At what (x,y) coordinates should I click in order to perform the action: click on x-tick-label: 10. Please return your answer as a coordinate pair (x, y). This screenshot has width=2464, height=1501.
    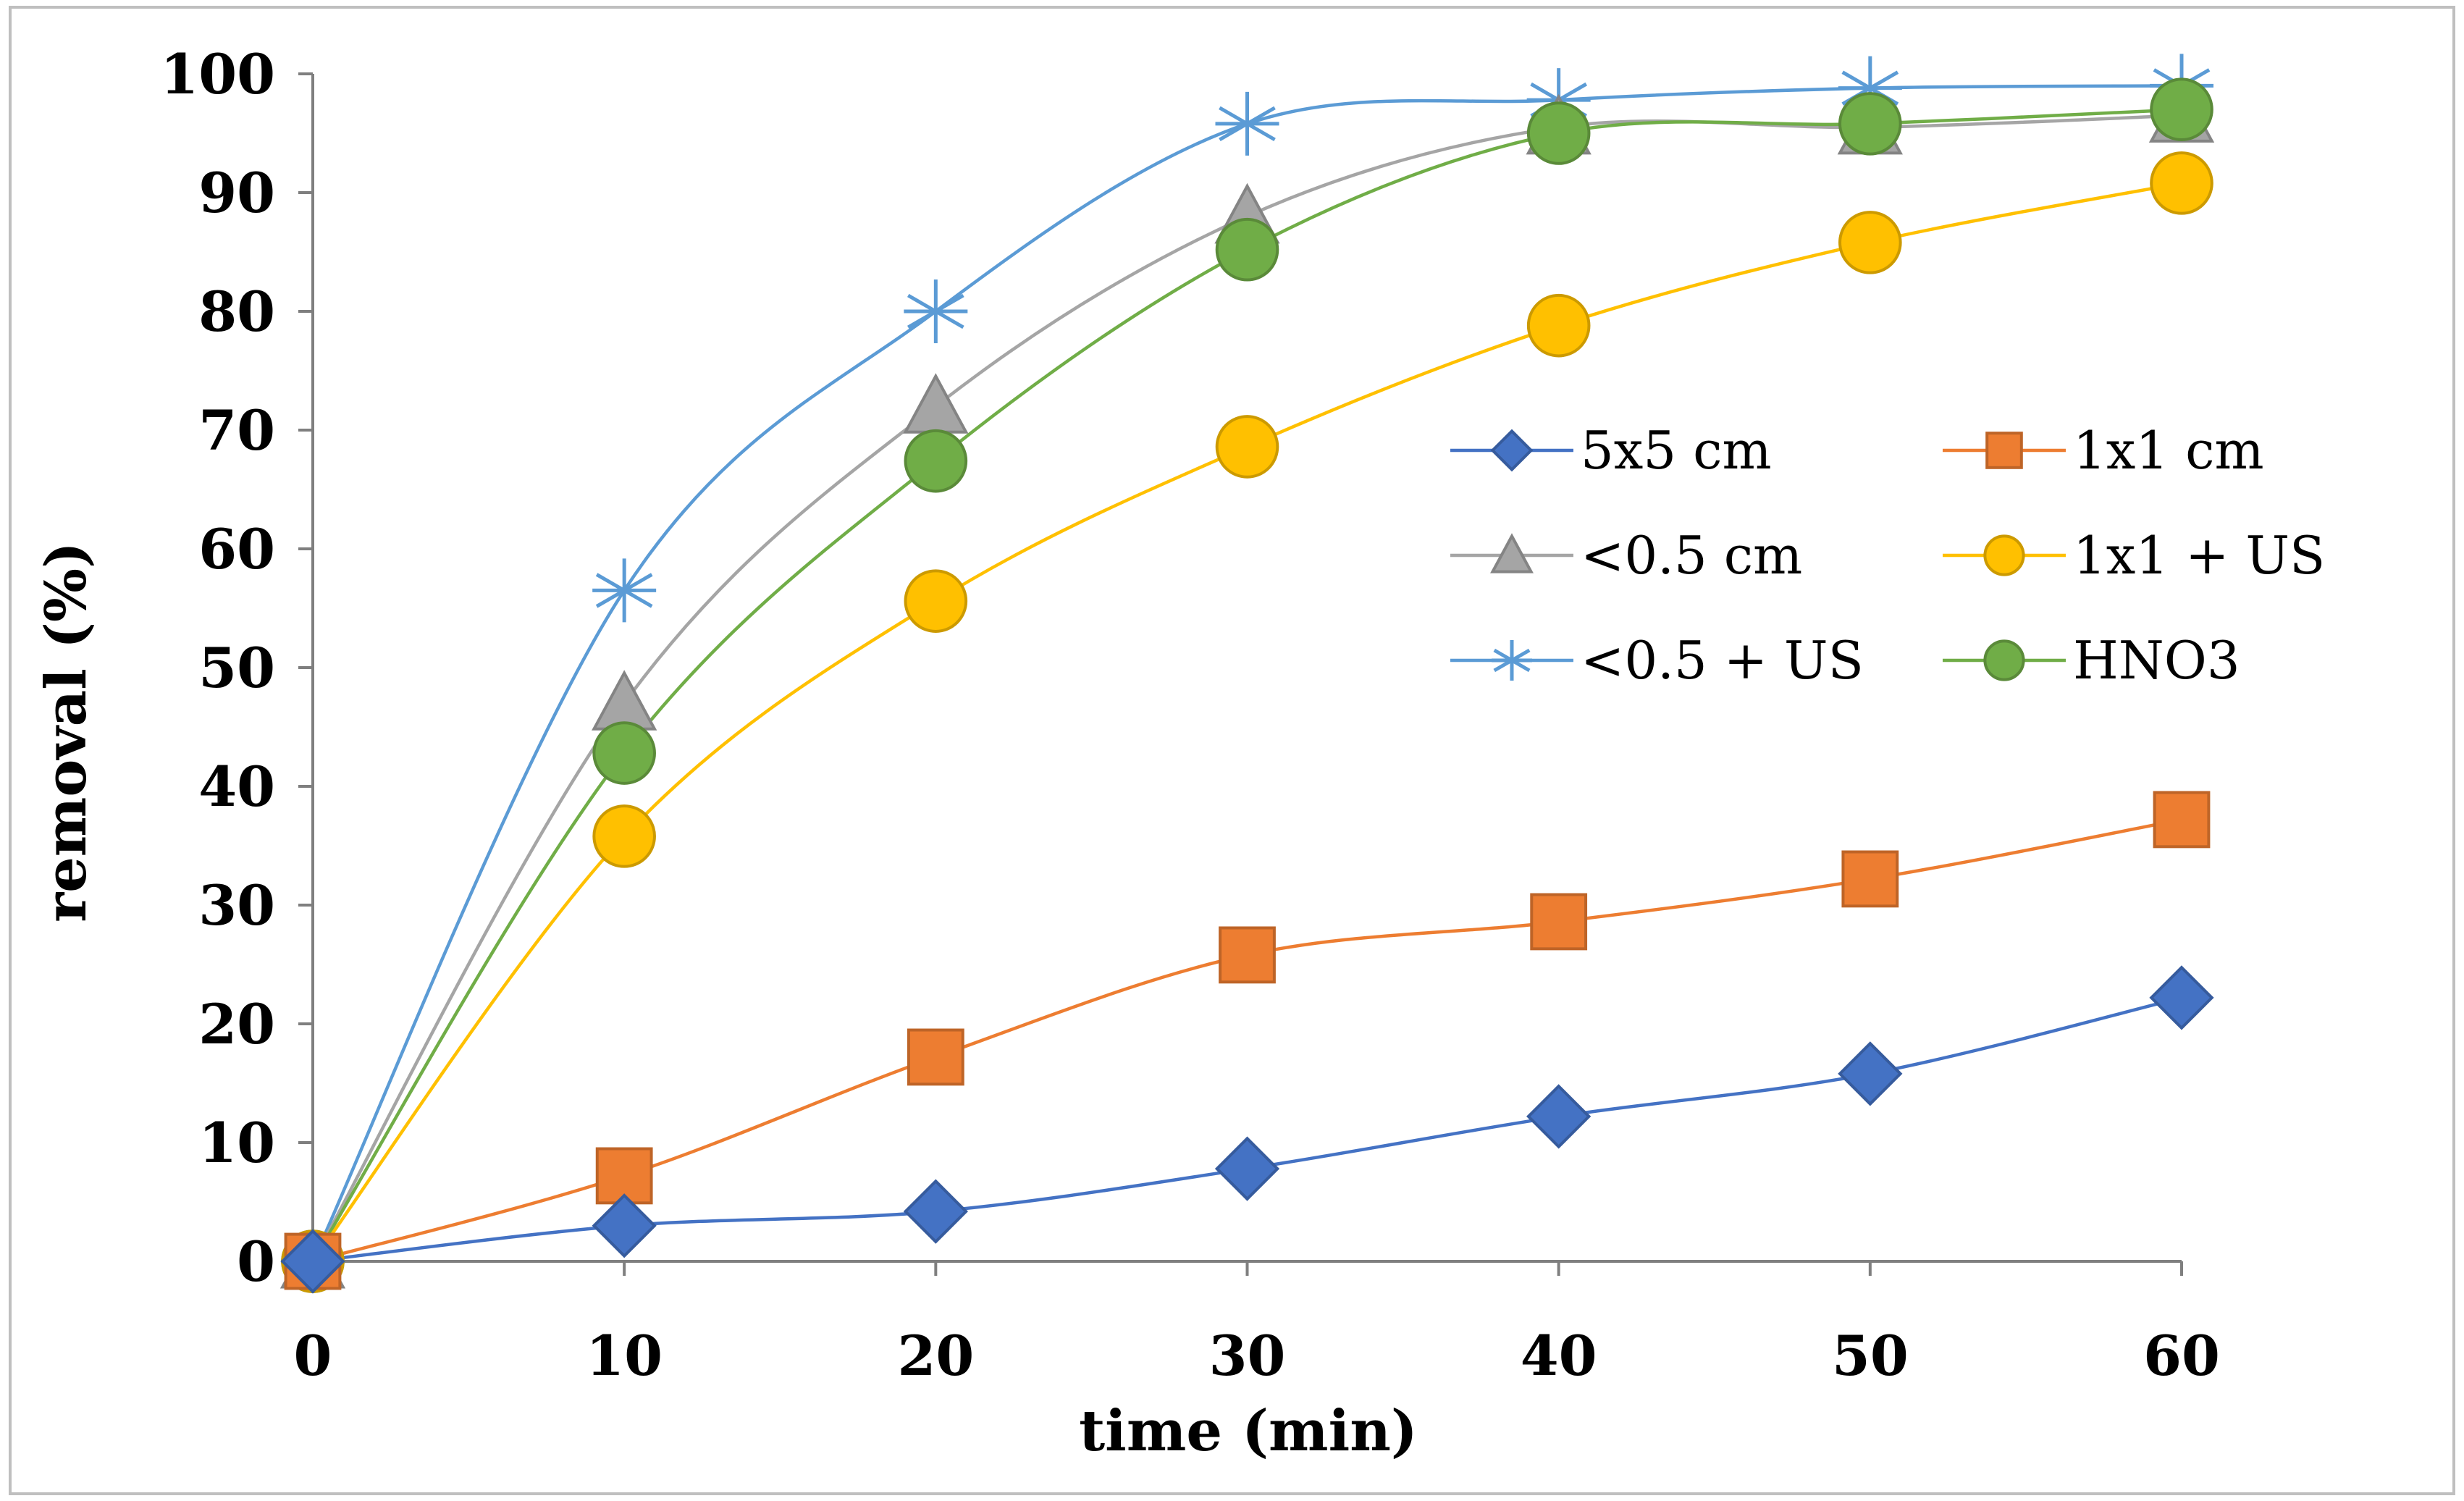
    Looking at the image, I should click on (624, 1356).